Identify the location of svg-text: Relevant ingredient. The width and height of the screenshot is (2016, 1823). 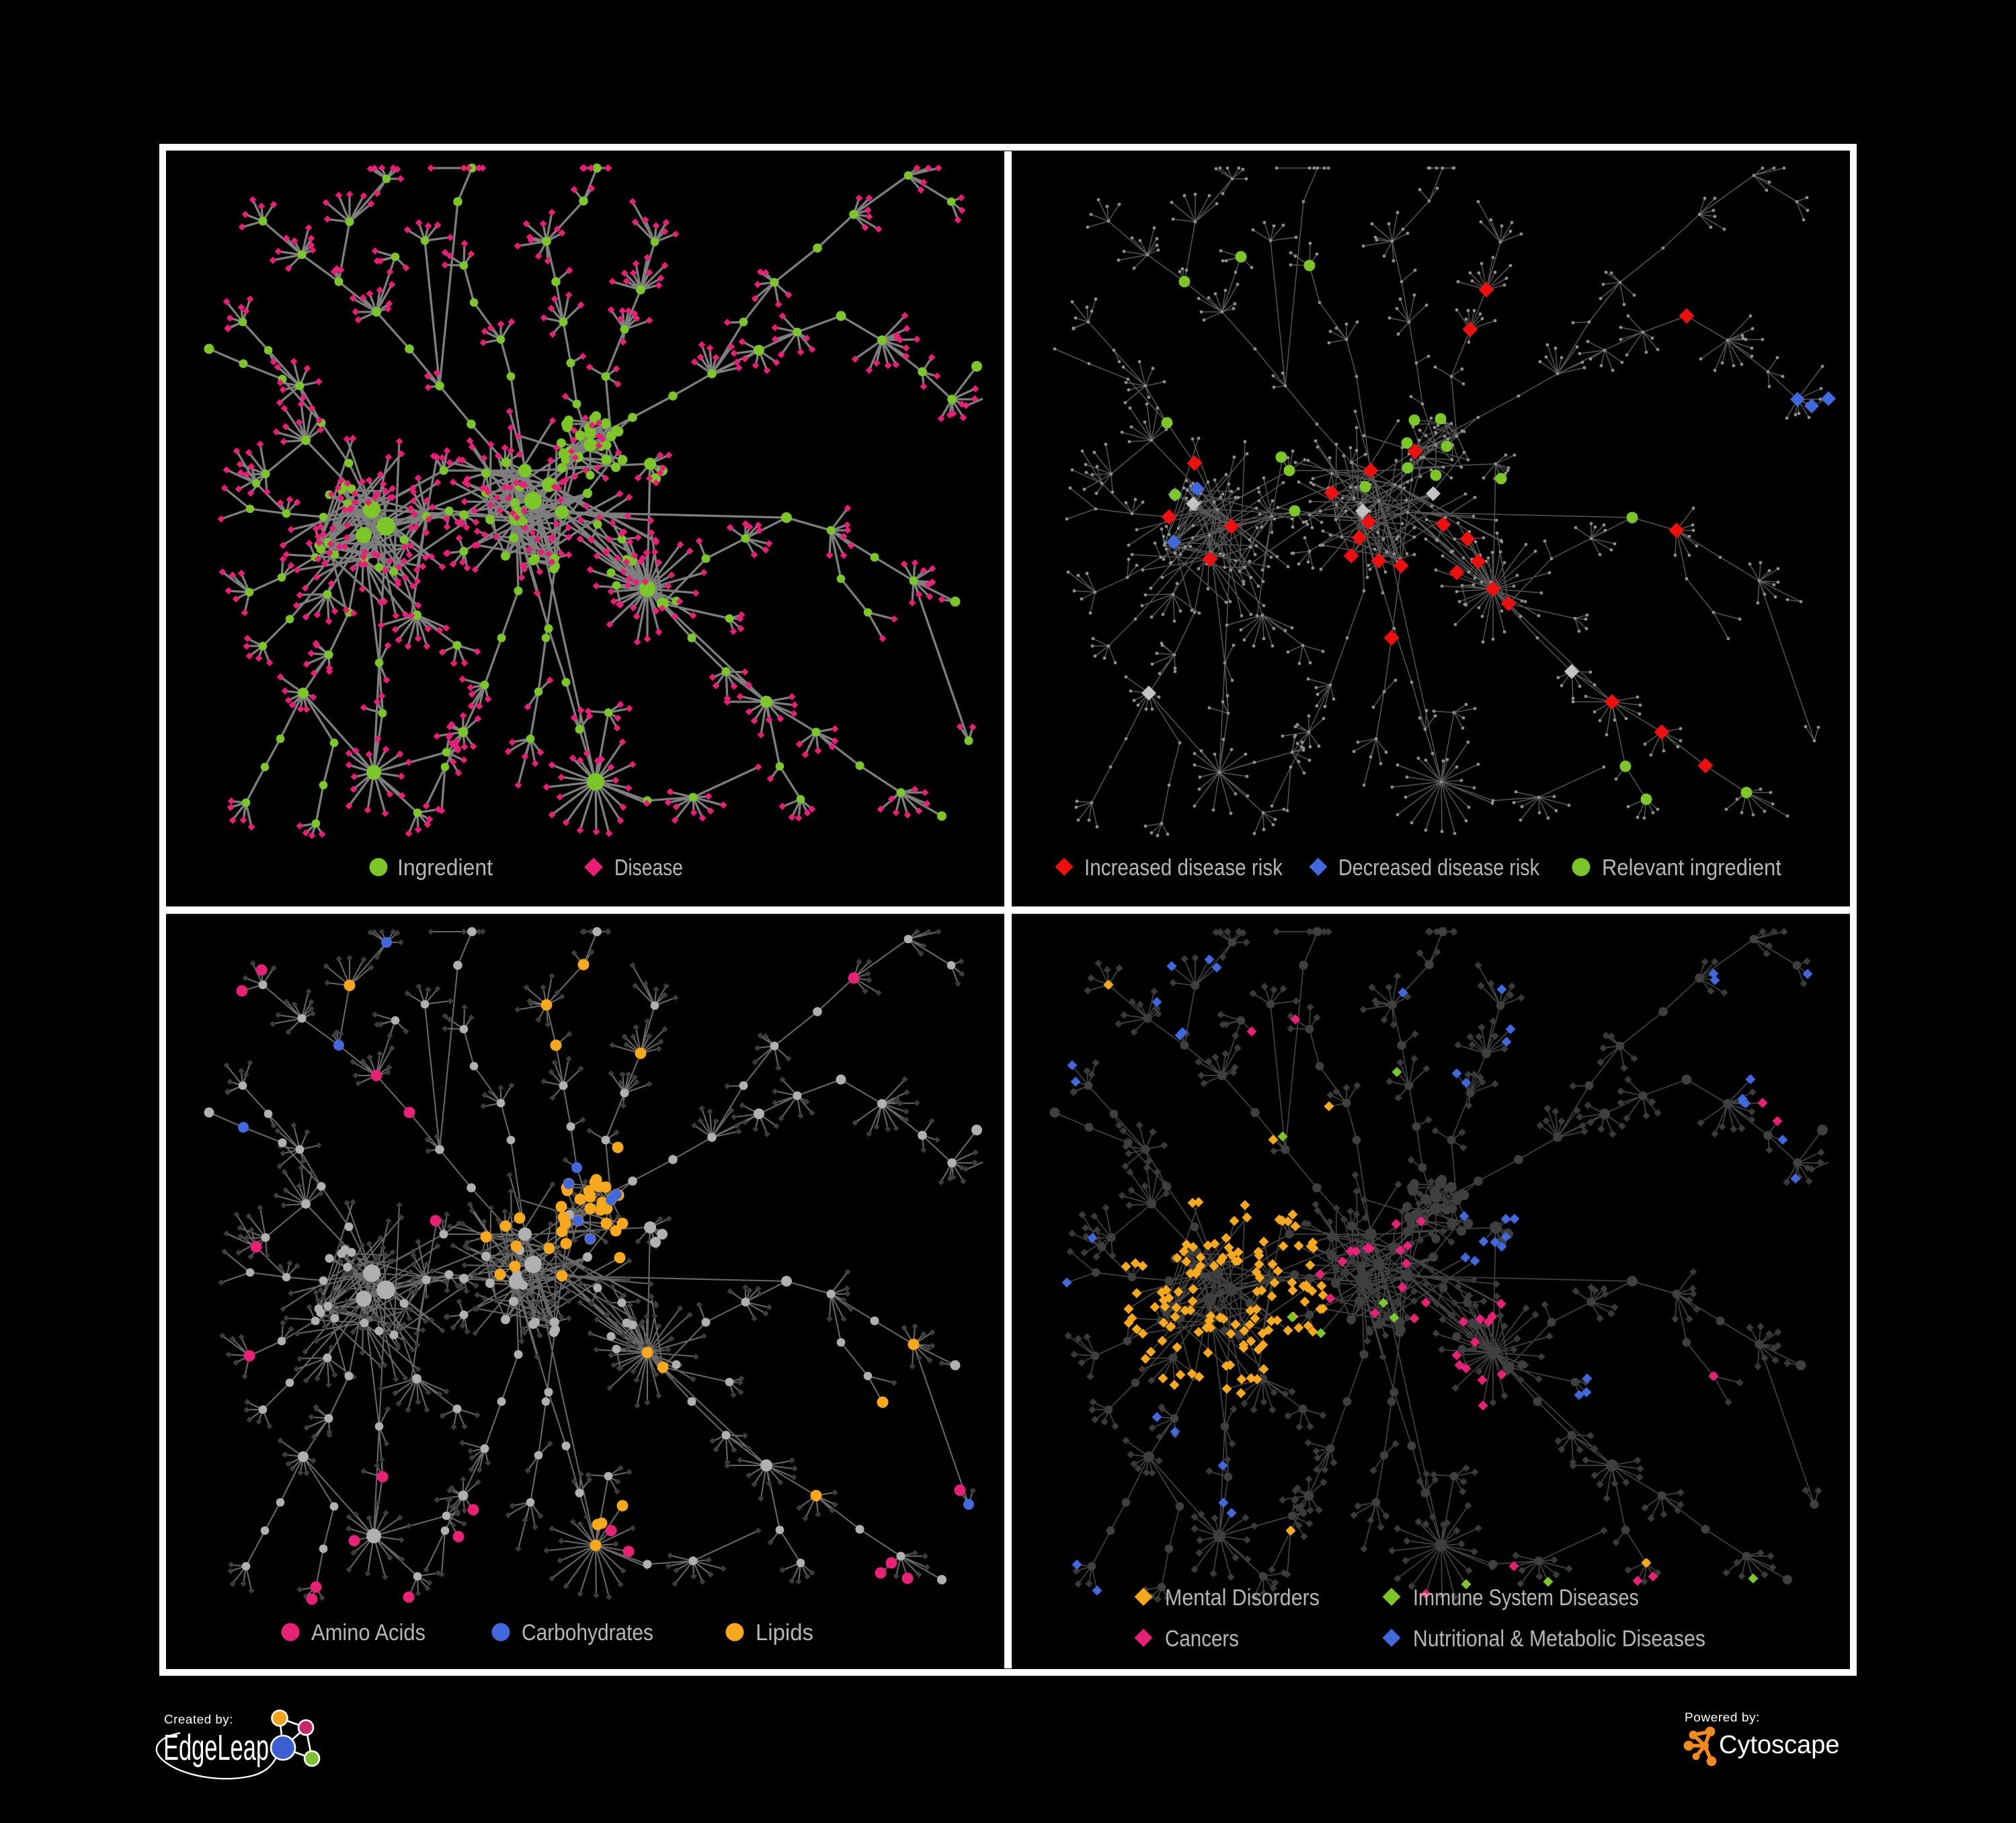
(1692, 868).